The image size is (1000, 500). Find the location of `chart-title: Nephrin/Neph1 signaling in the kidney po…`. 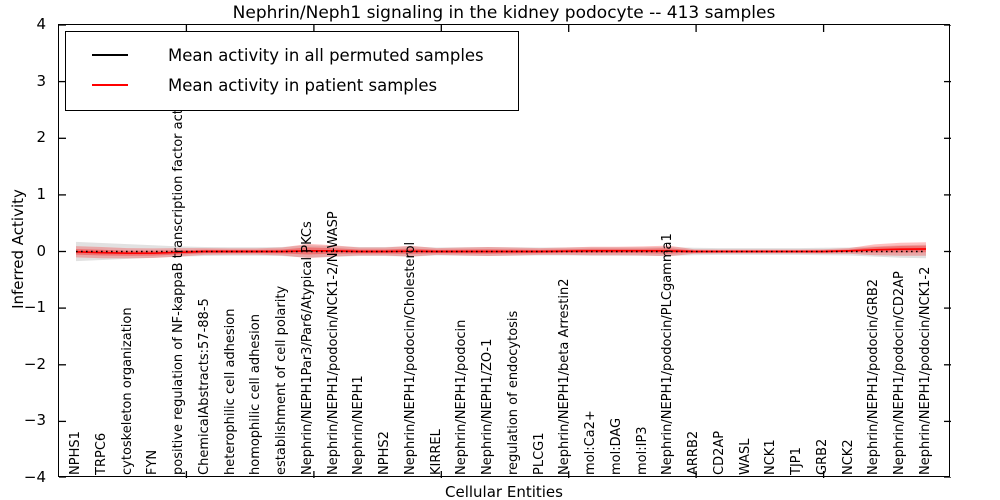

chart-title: Nephrin/Neph1 signaling in the kidney po… is located at coordinates (504, 13).